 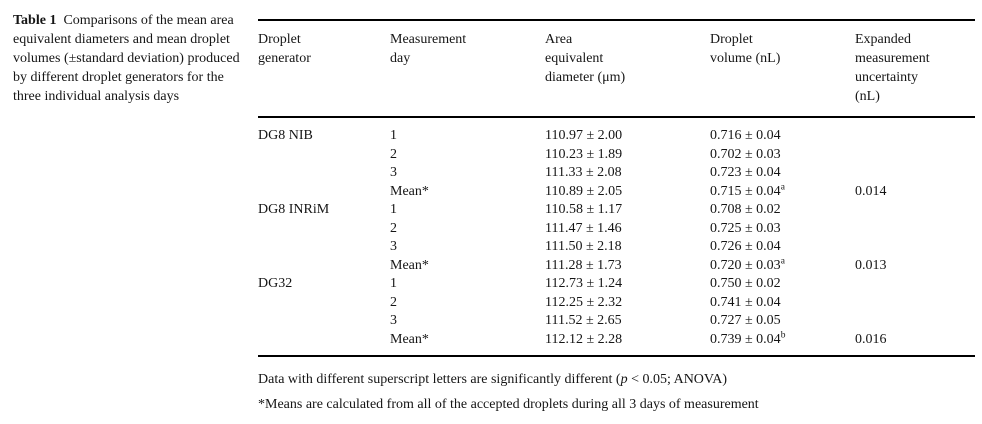 I want to click on column-header-droplet-generator: Droplet generator, so click(x=284, y=49).